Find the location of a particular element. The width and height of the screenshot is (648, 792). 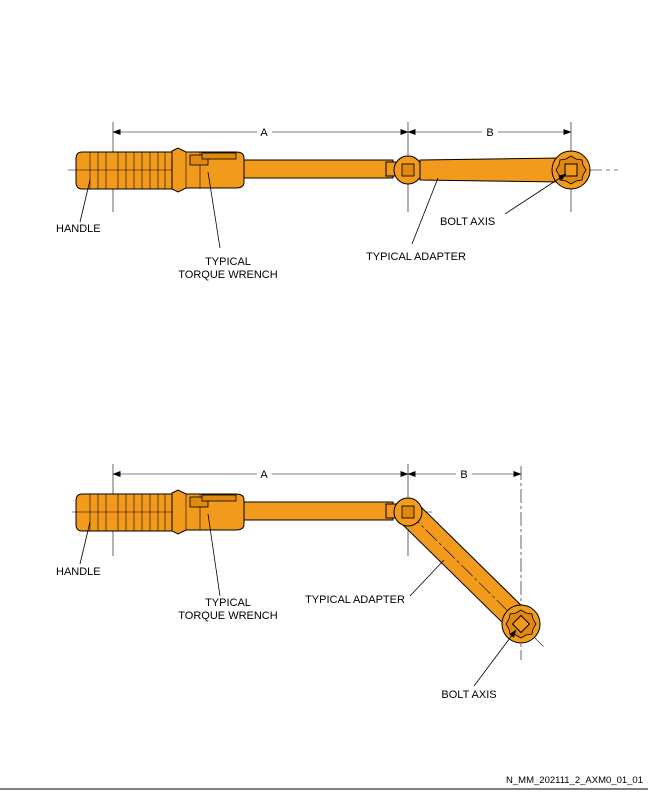

reference-id: N_MM_202111_2_AXM0_01_01 is located at coordinates (574, 780).